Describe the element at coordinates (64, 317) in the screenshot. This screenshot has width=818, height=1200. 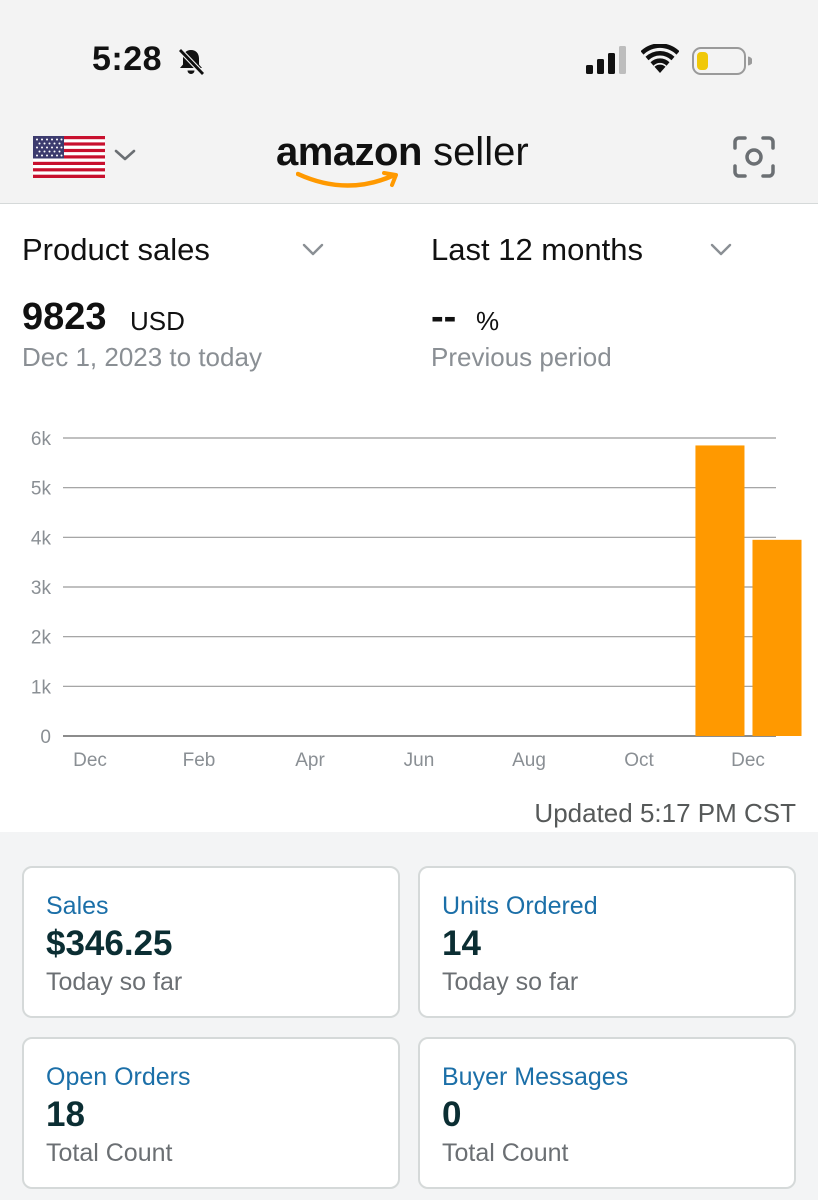
I see `sales-total-value: 9823` at that location.